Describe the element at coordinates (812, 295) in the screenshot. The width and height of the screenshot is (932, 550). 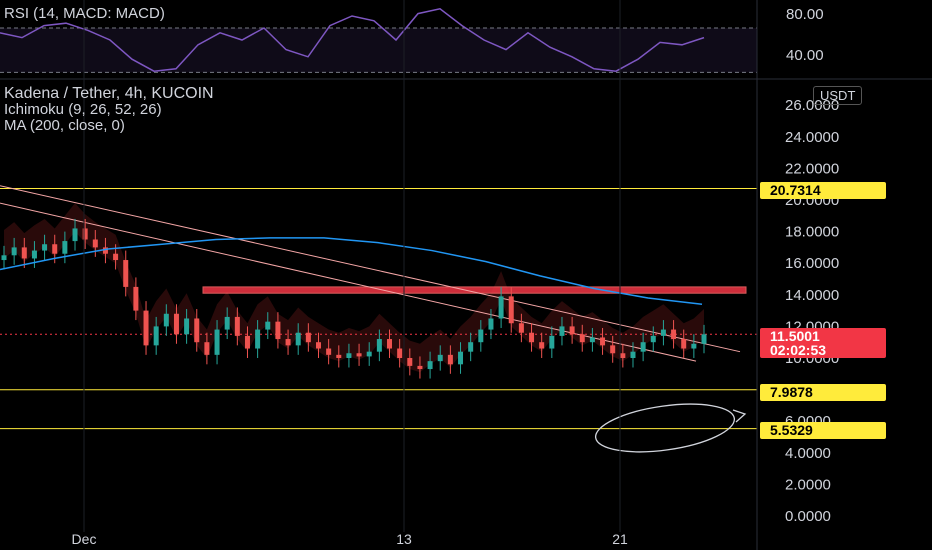
I see `y-tick-label: 14.0000` at that location.